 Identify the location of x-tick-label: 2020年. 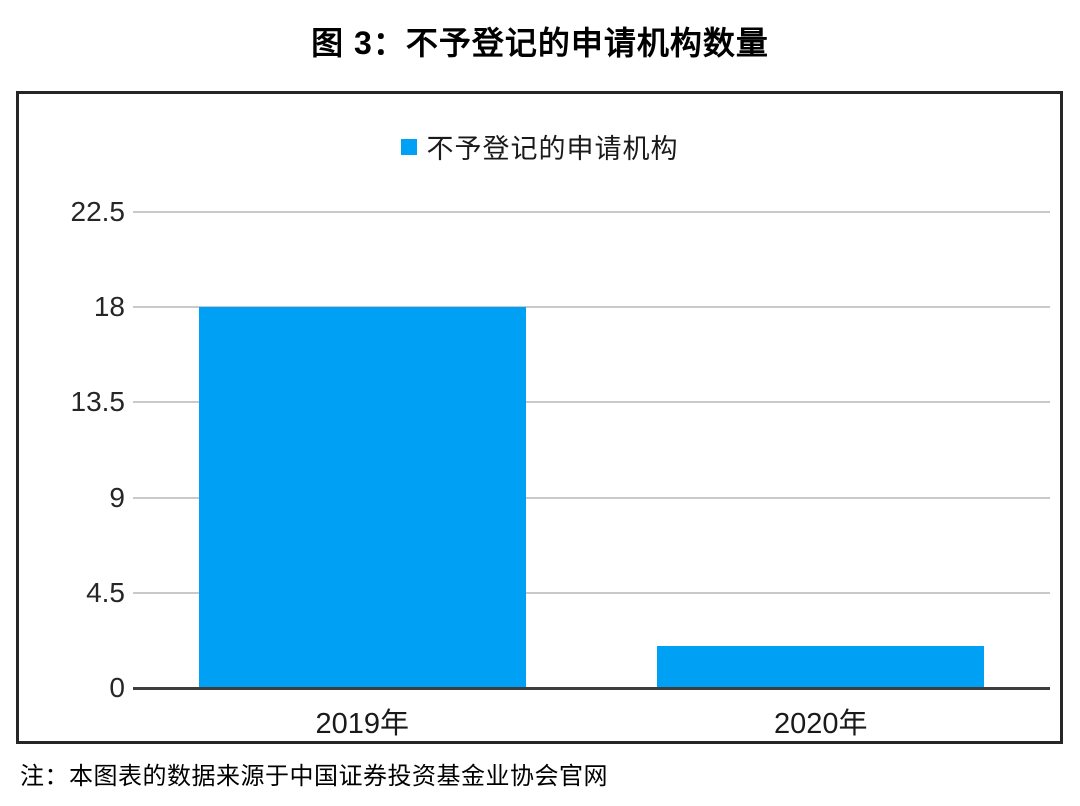
(820, 724).